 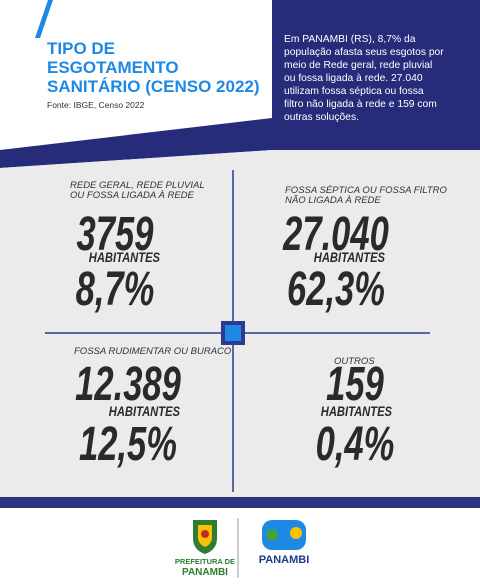 I want to click on category-label: OUTROS, so click(x=354, y=361).